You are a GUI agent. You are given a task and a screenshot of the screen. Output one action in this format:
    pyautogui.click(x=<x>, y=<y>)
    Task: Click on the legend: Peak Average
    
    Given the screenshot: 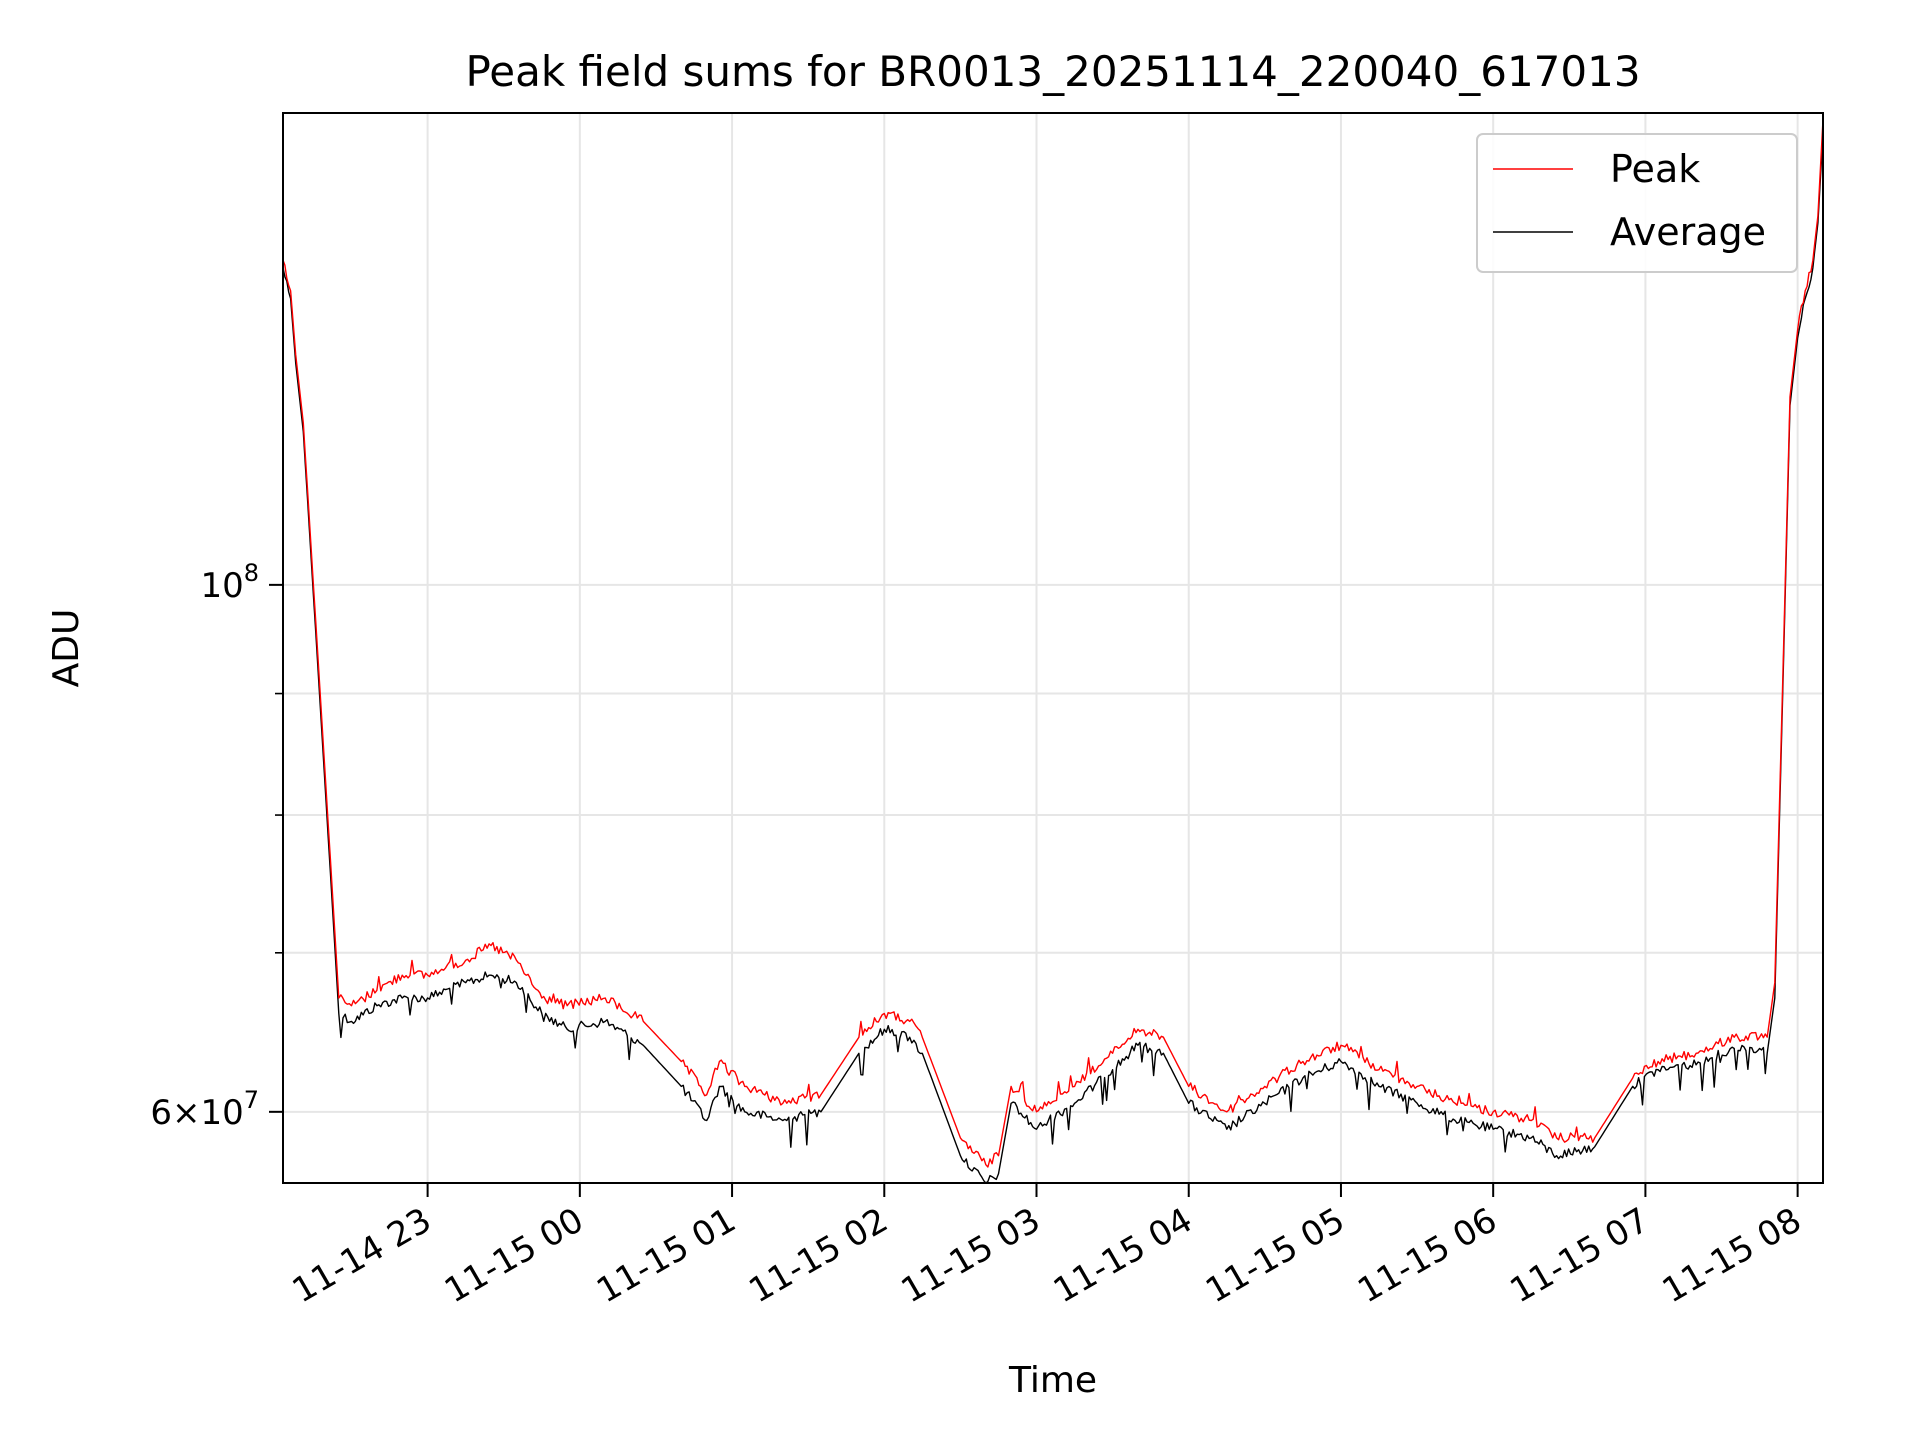 What is the action you would take?
    pyautogui.click(x=1637, y=203)
    